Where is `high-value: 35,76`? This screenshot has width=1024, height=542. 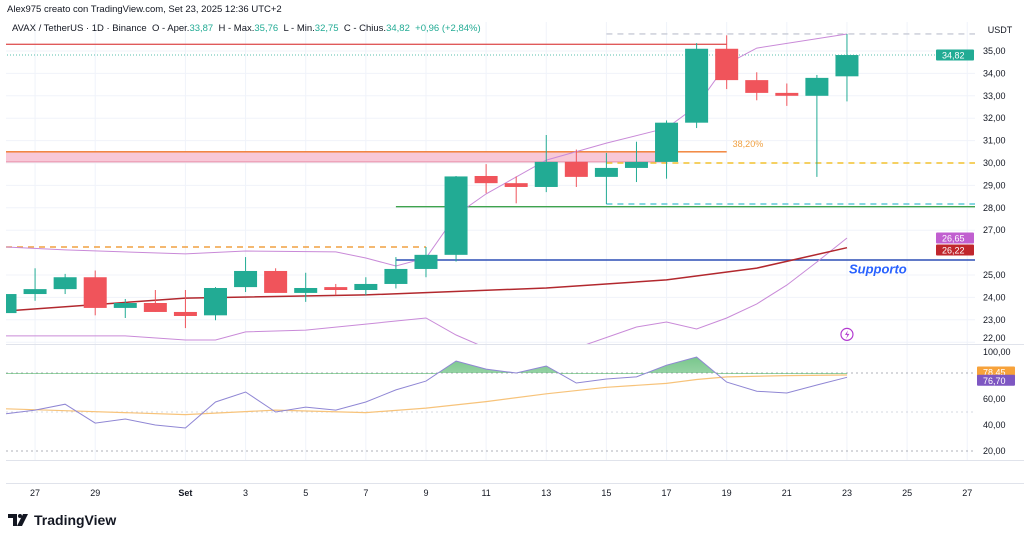
high-value: 35,76 is located at coordinates (266, 28).